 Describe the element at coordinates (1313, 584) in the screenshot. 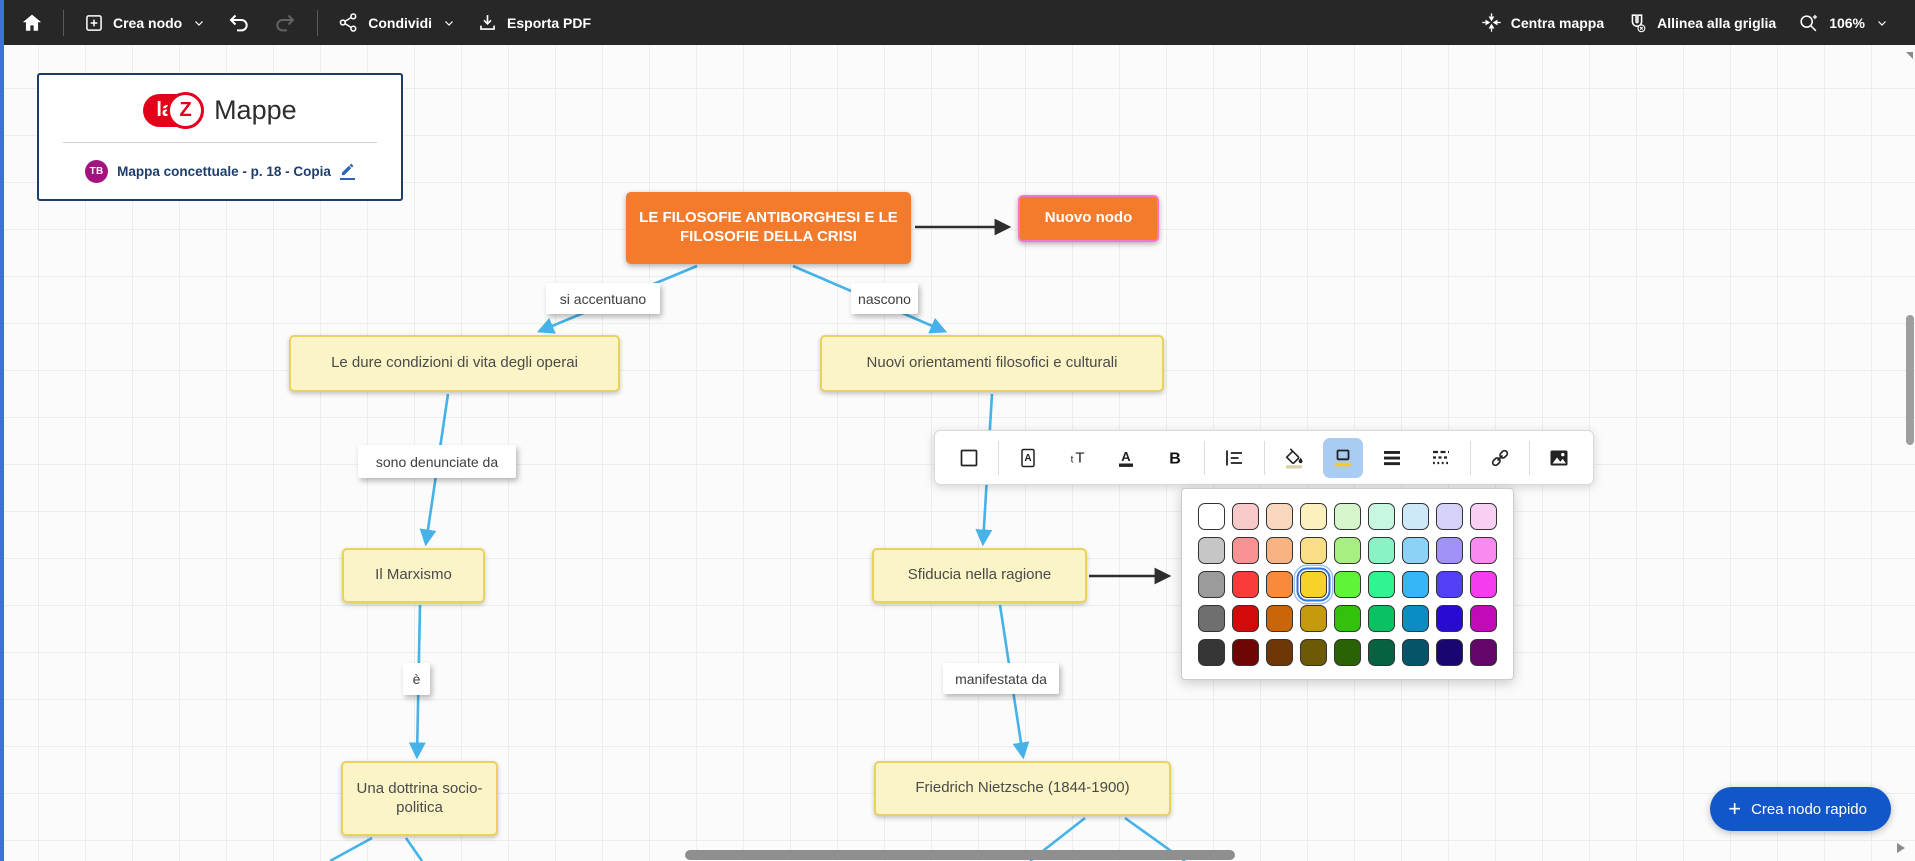

I see `color-swatch-f7d229` at that location.